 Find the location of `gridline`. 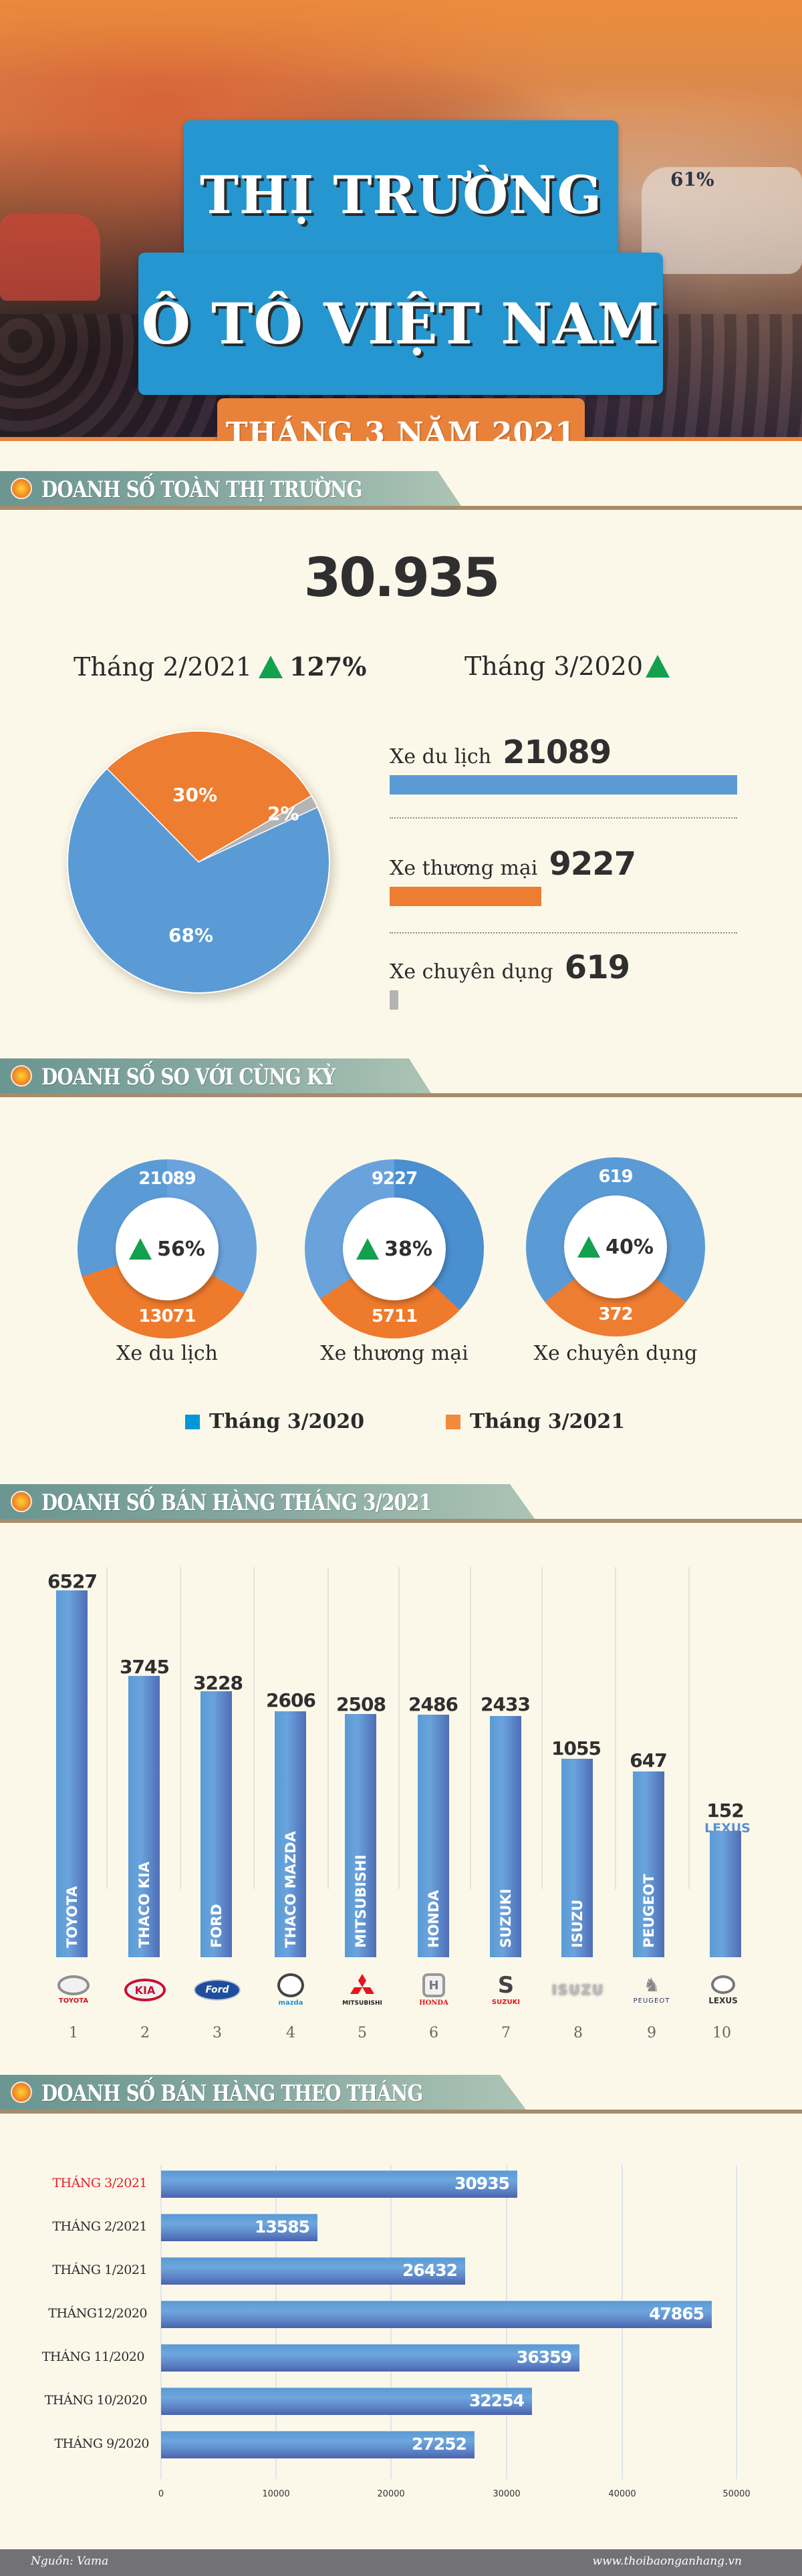

gridline is located at coordinates (736, 2322).